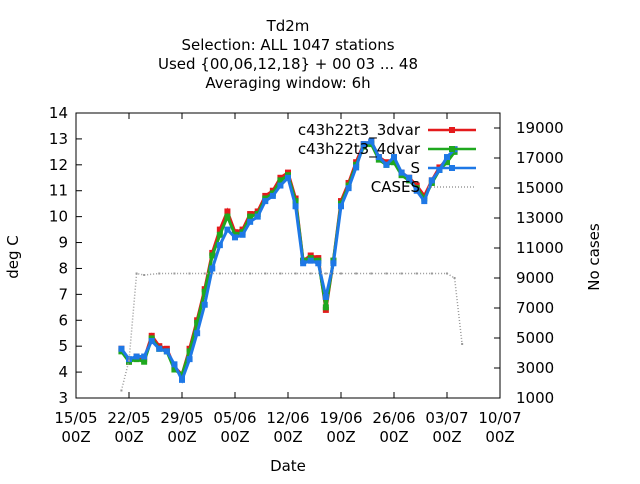  I want to click on y2-tick-label: 19000, so click(540, 128).